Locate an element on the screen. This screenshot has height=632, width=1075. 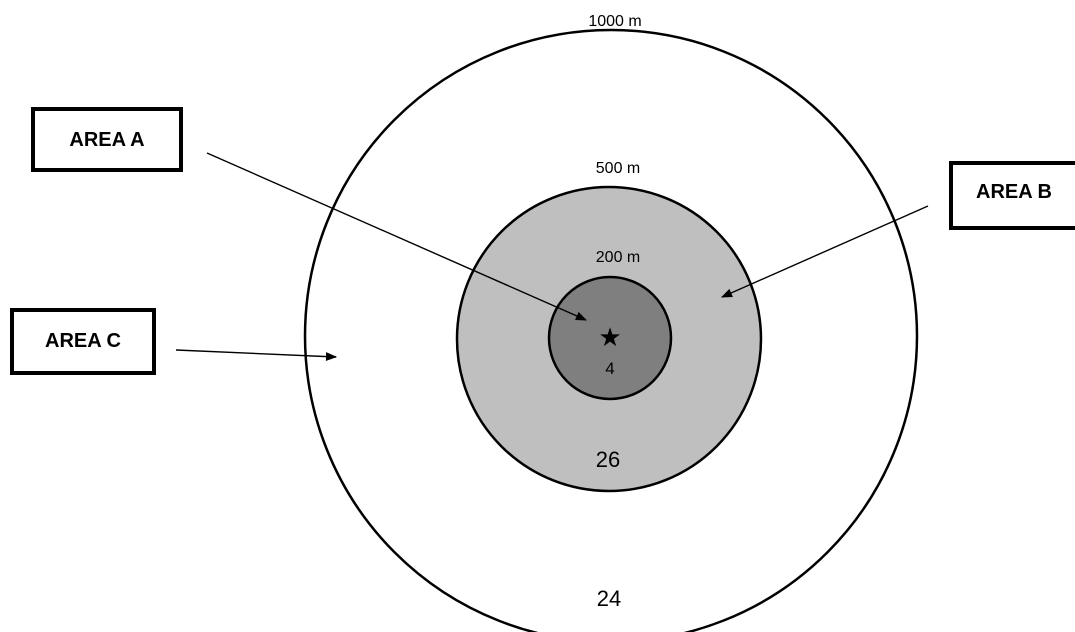
star-icon: ★ is located at coordinates (609, 338).